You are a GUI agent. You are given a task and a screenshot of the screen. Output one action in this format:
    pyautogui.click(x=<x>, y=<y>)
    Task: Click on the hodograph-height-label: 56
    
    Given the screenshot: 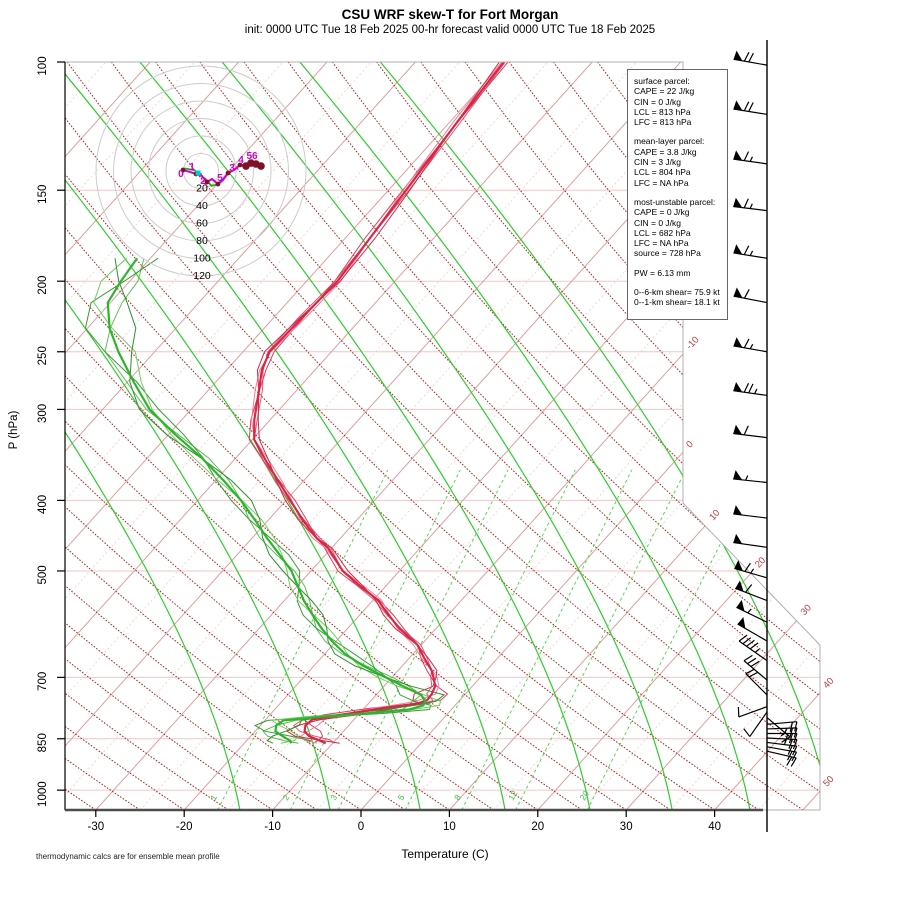 What is the action you would take?
    pyautogui.click(x=252, y=156)
    